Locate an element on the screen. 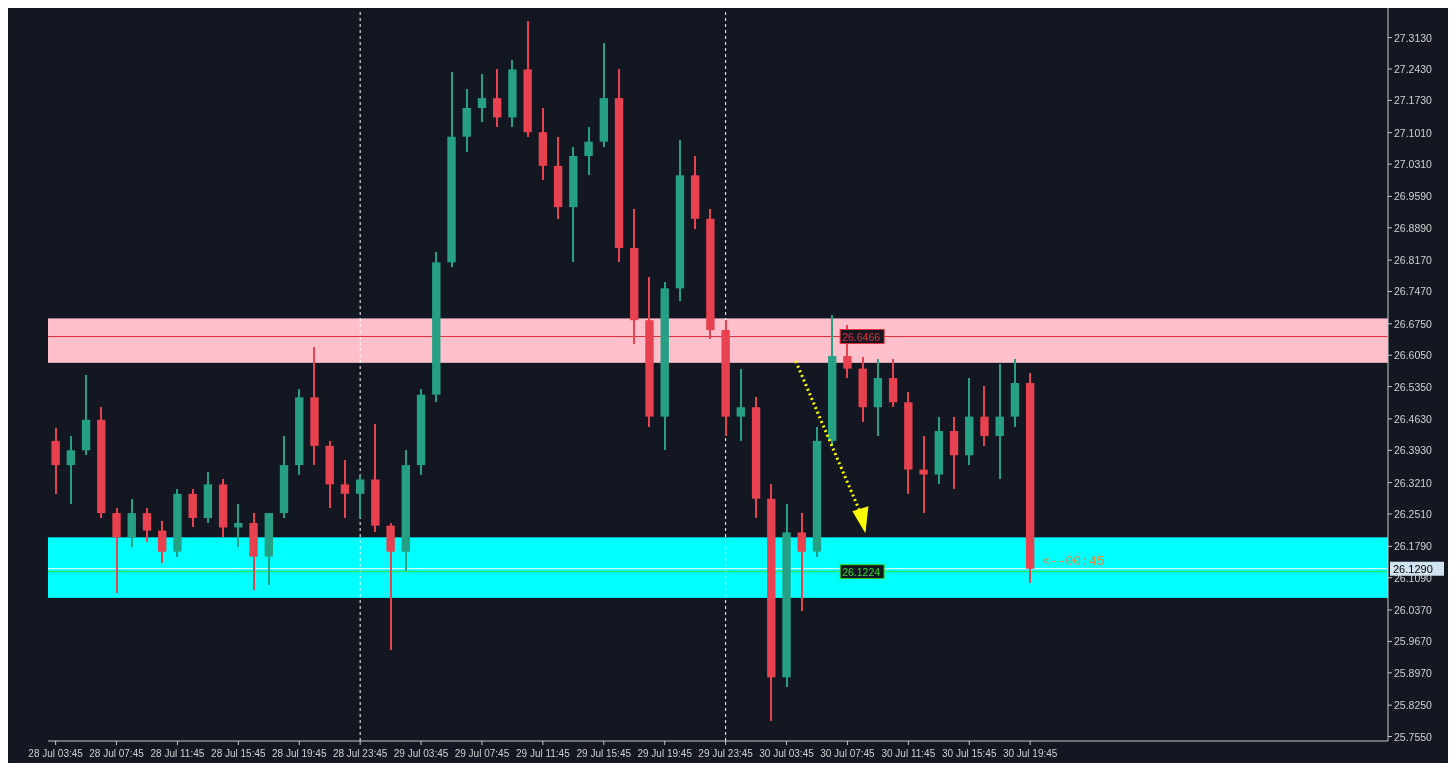 The width and height of the screenshot is (1456, 771). y-tick-label: 27.1730 is located at coordinates (1413, 100).